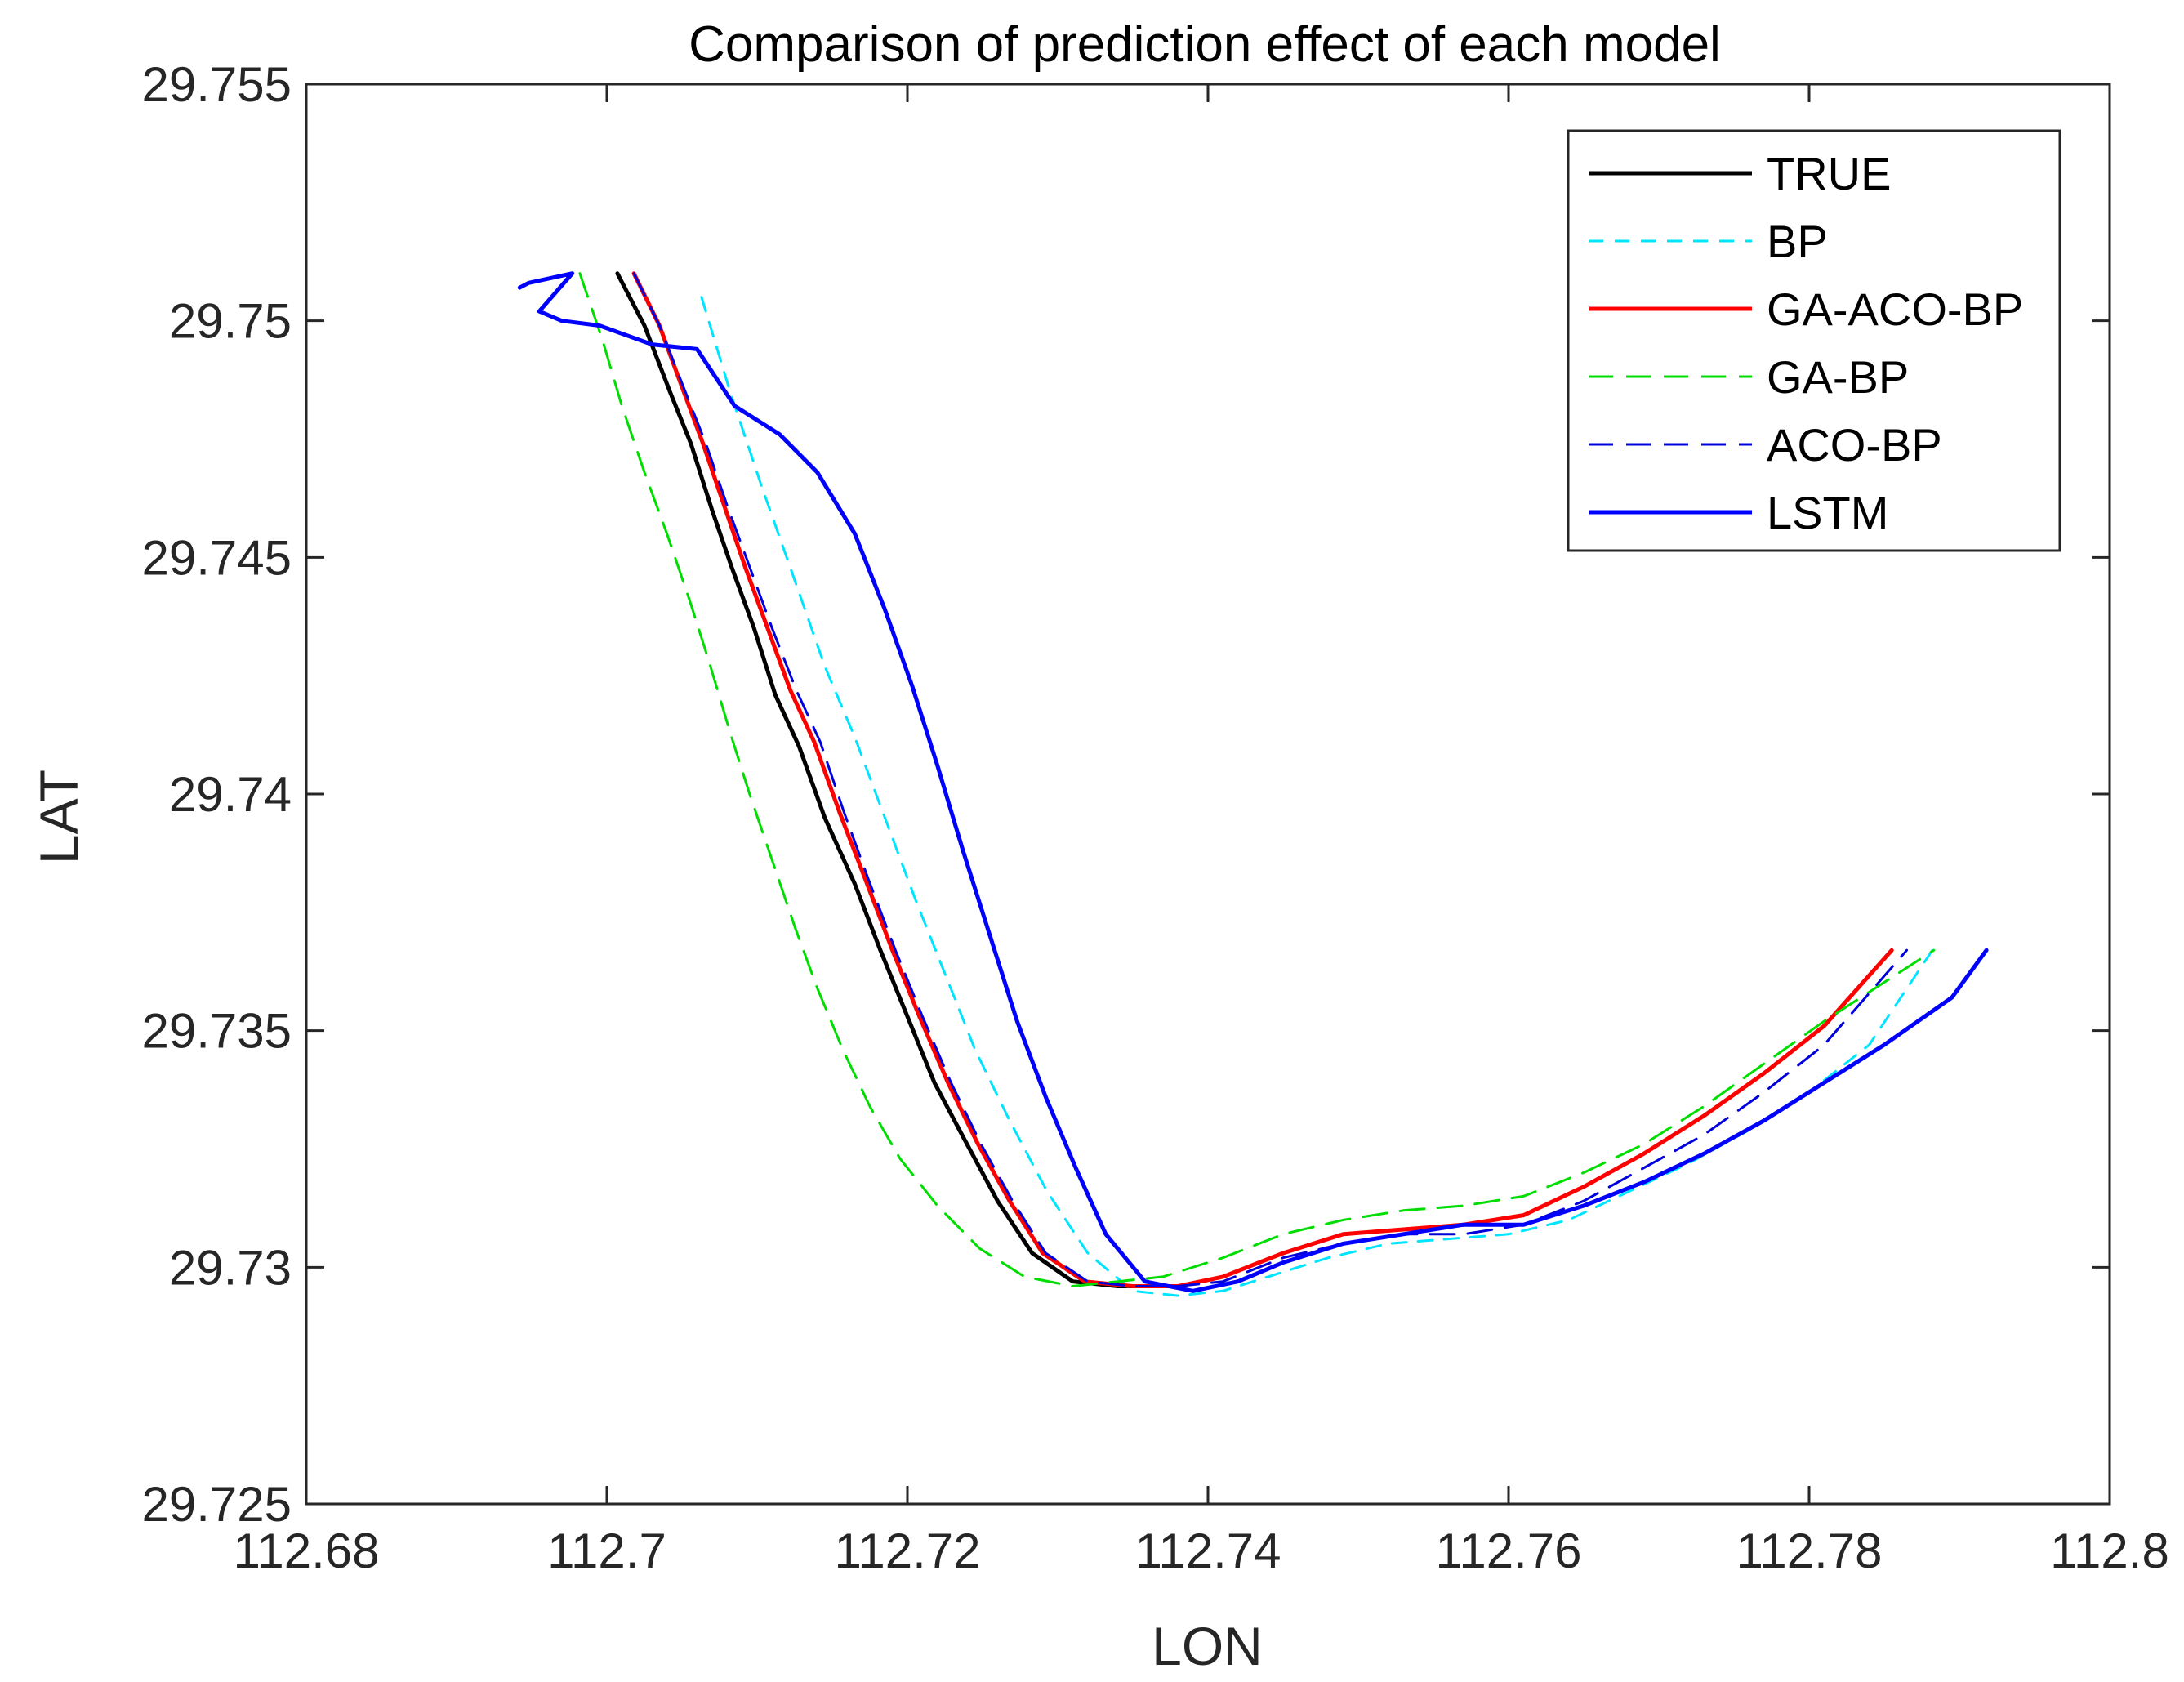 The width and height of the screenshot is (2184, 1682). What do you see at coordinates (230, 1267) in the screenshot?
I see `y-tick-label: 29.73` at bounding box center [230, 1267].